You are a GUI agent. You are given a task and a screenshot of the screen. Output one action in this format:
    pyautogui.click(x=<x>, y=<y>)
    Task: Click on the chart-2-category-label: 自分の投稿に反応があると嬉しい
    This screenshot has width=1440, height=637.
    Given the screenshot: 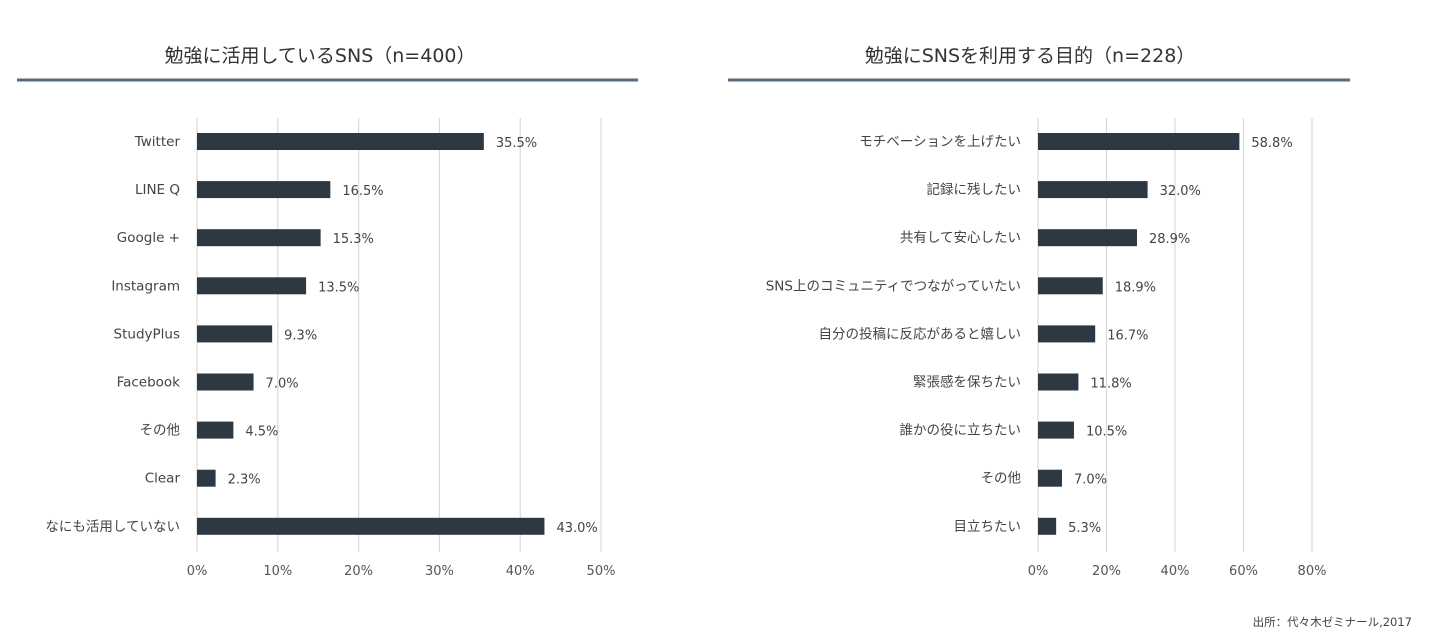 What is the action you would take?
    pyautogui.click(x=920, y=334)
    